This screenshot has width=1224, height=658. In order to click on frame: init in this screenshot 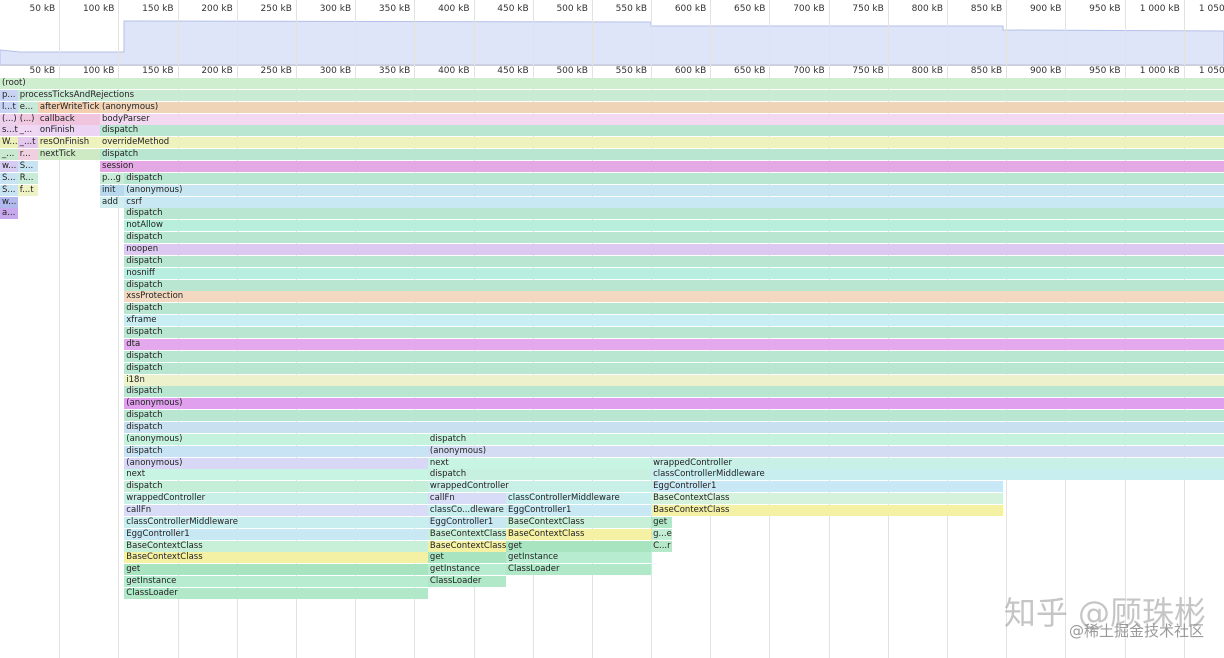, I will do `click(112, 190)`.